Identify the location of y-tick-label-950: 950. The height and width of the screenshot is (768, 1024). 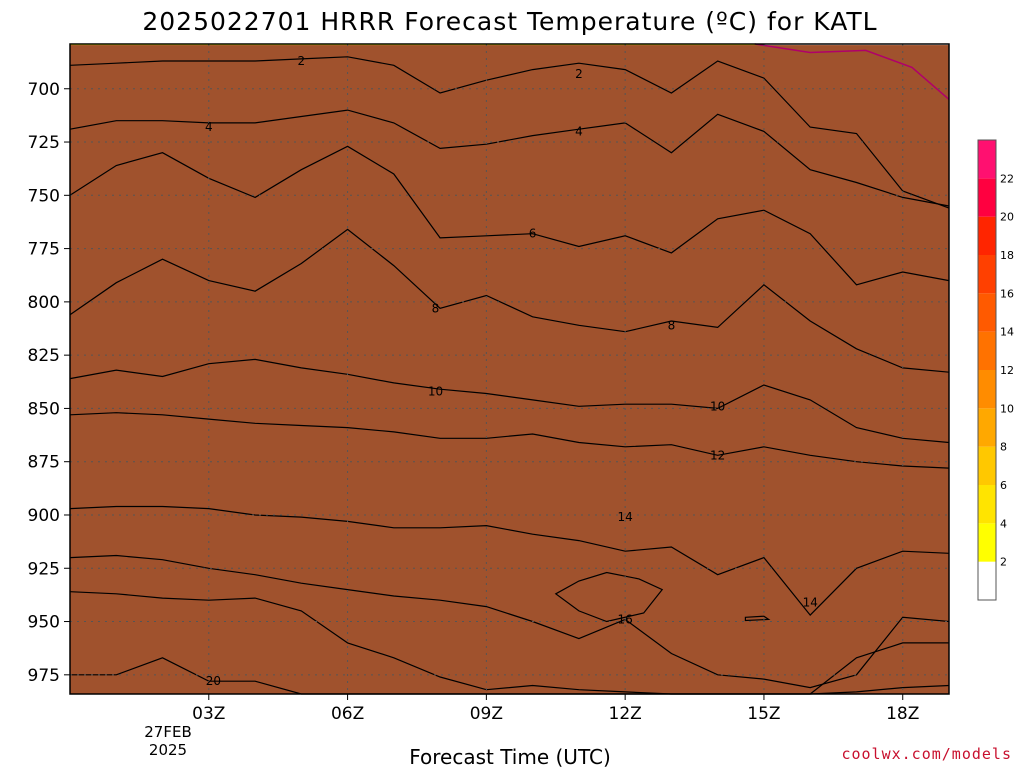
(44, 623).